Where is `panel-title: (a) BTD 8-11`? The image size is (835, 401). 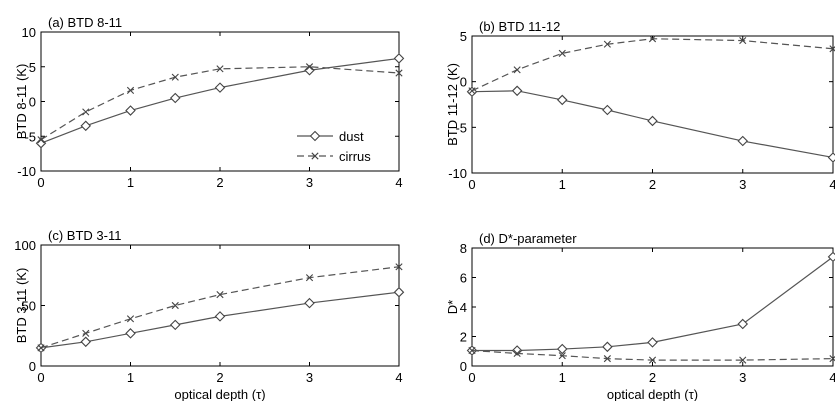
panel-title: (a) BTD 8-11 is located at coordinates (85, 22).